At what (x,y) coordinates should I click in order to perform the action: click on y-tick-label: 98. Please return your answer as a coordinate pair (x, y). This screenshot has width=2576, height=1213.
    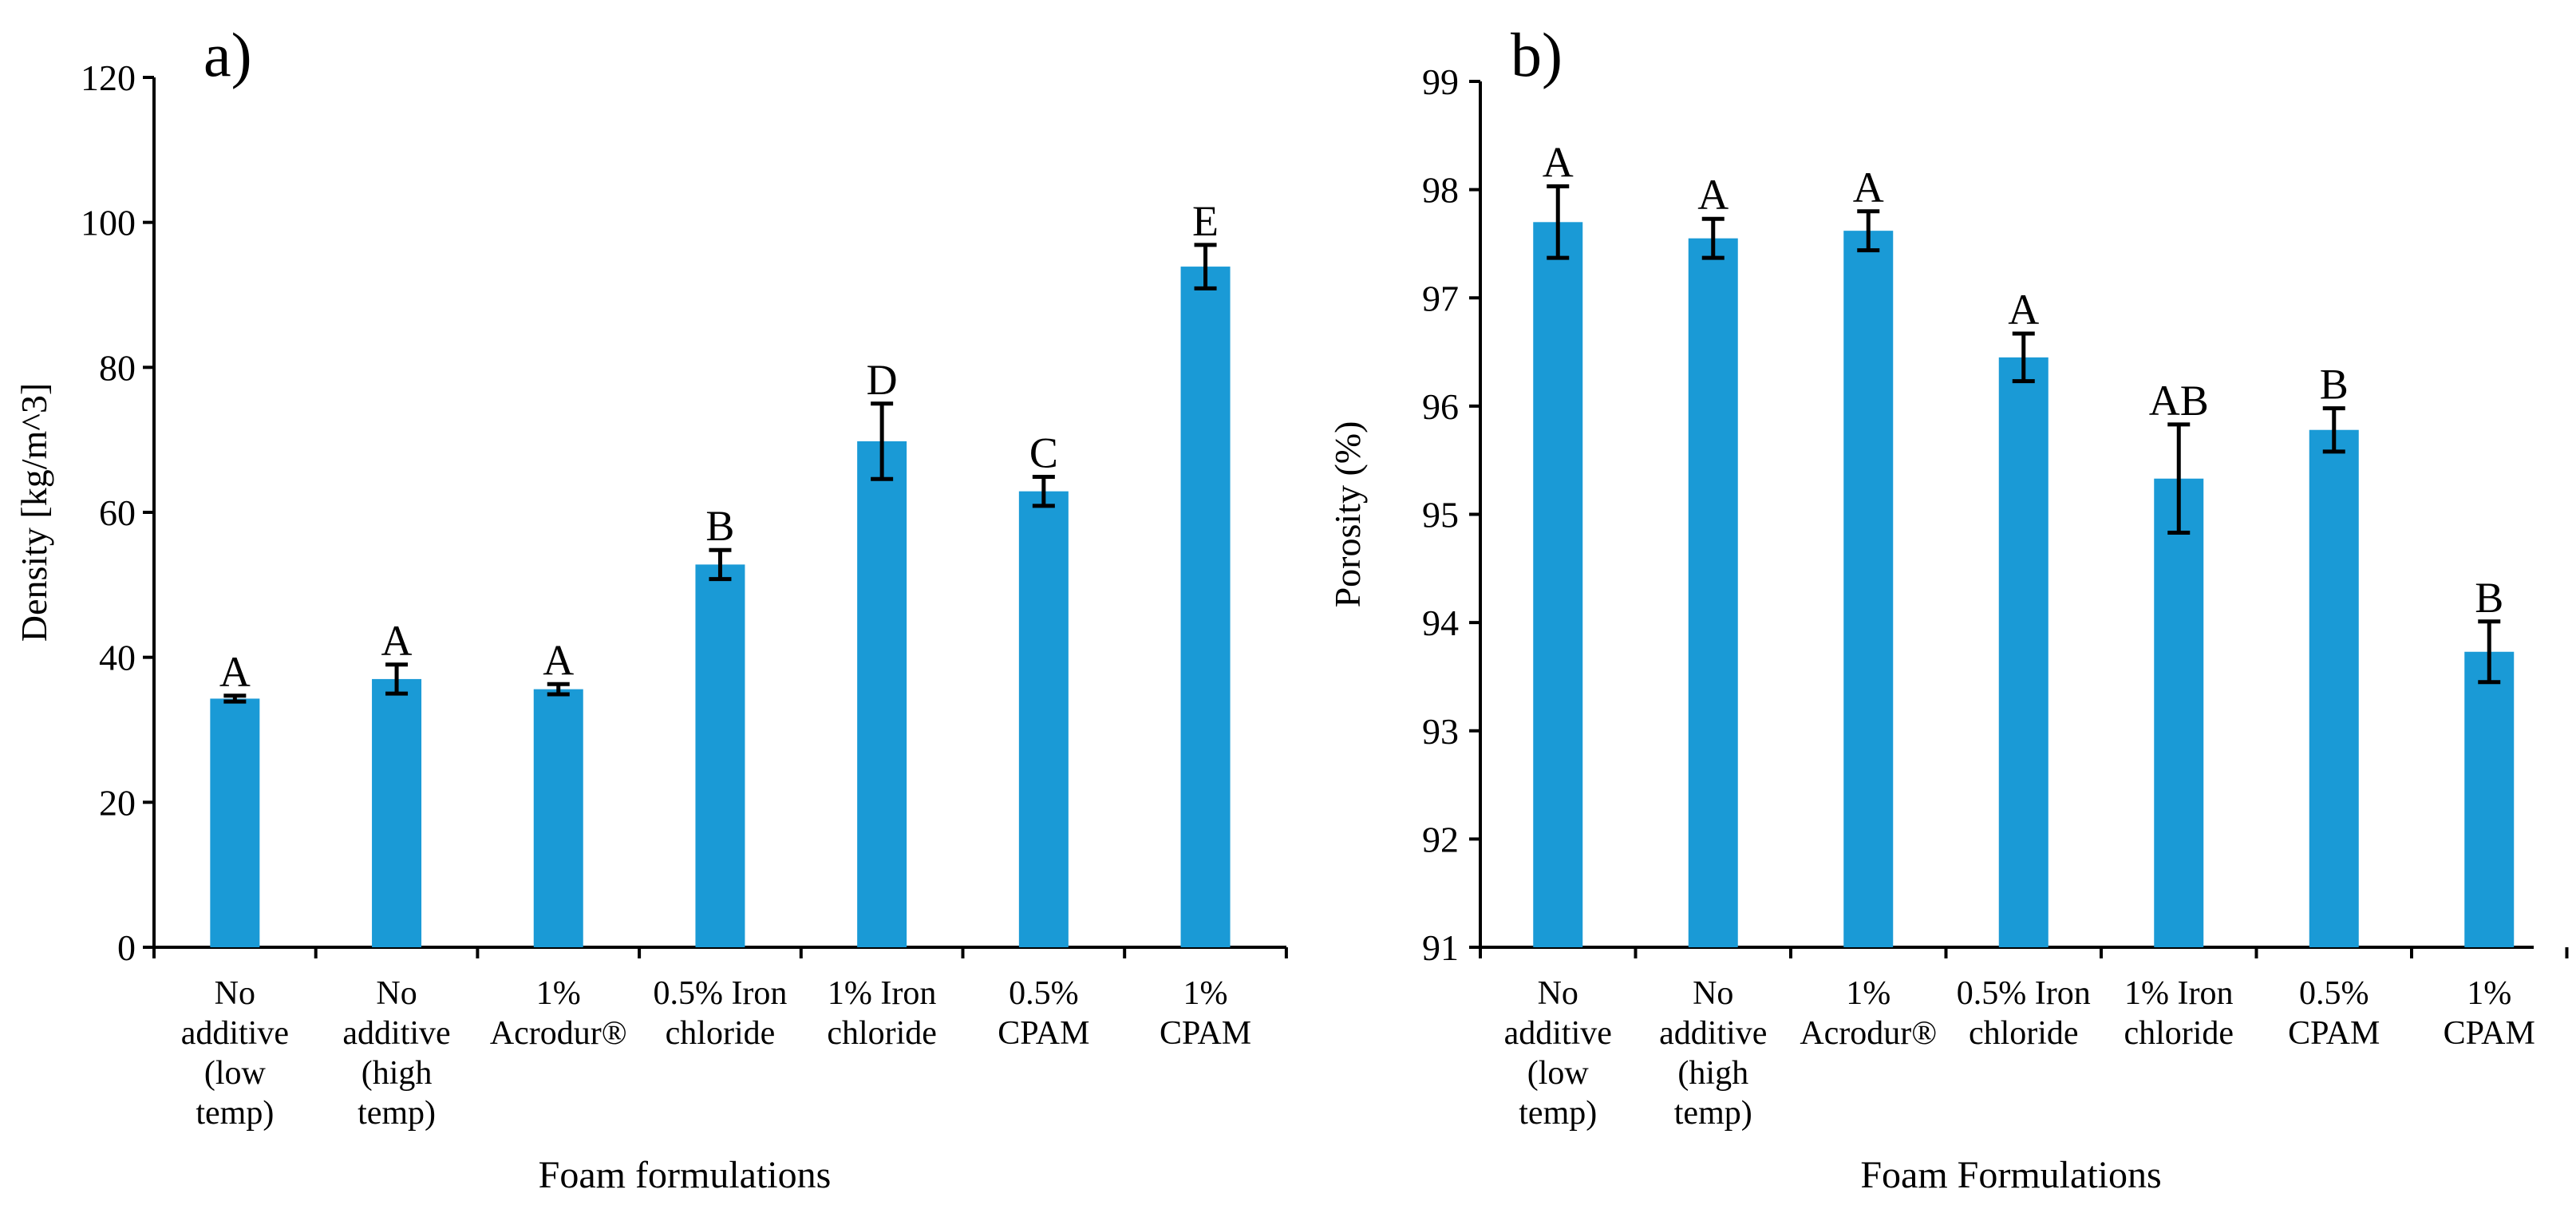
    Looking at the image, I should click on (1440, 190).